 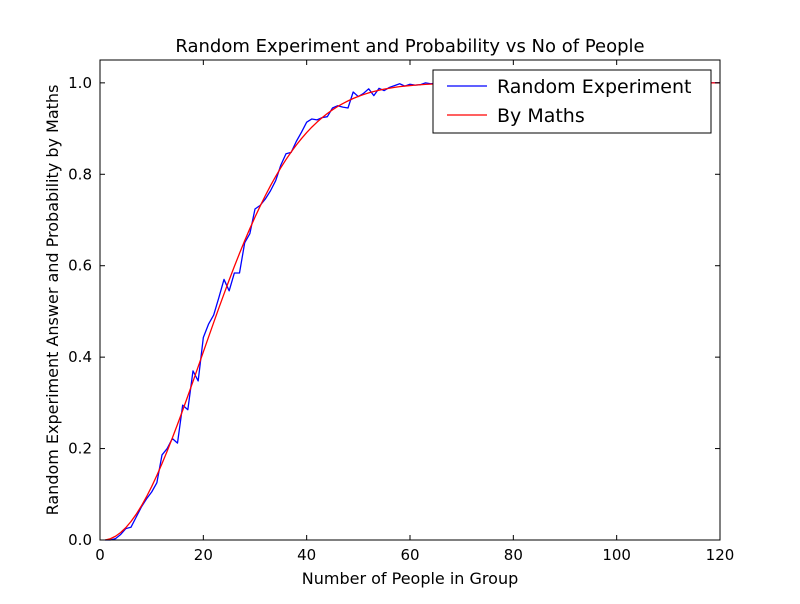 I want to click on y-tick-label: 0.6, so click(x=80, y=266).